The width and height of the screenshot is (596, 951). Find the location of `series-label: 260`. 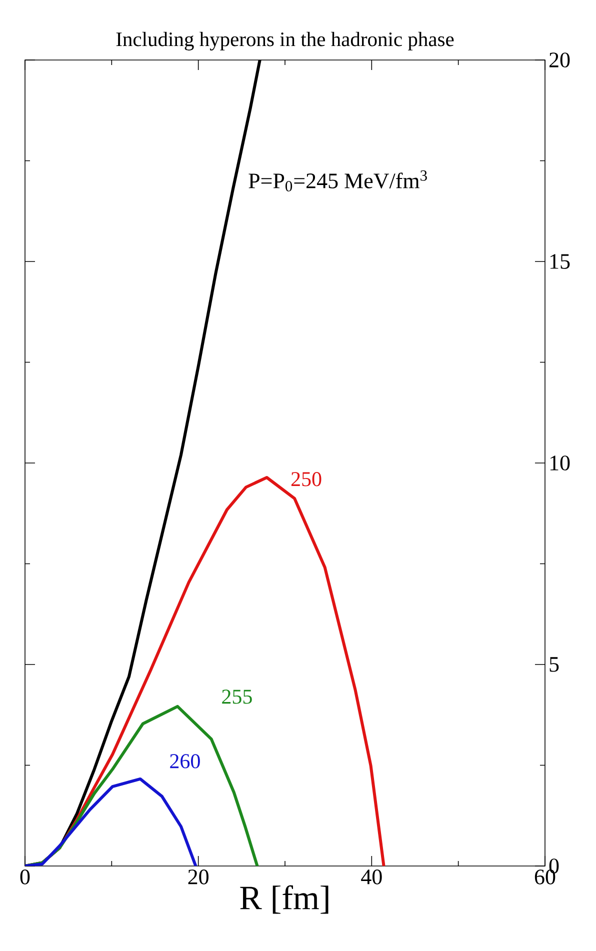

series-label: 260 is located at coordinates (185, 761).